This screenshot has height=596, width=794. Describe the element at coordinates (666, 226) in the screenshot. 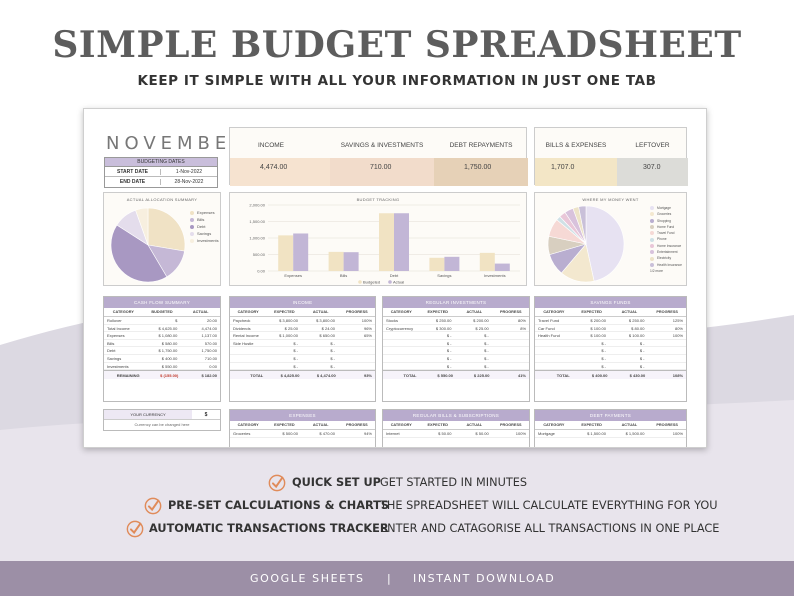

I see `legend-label: Home Fund` at that location.